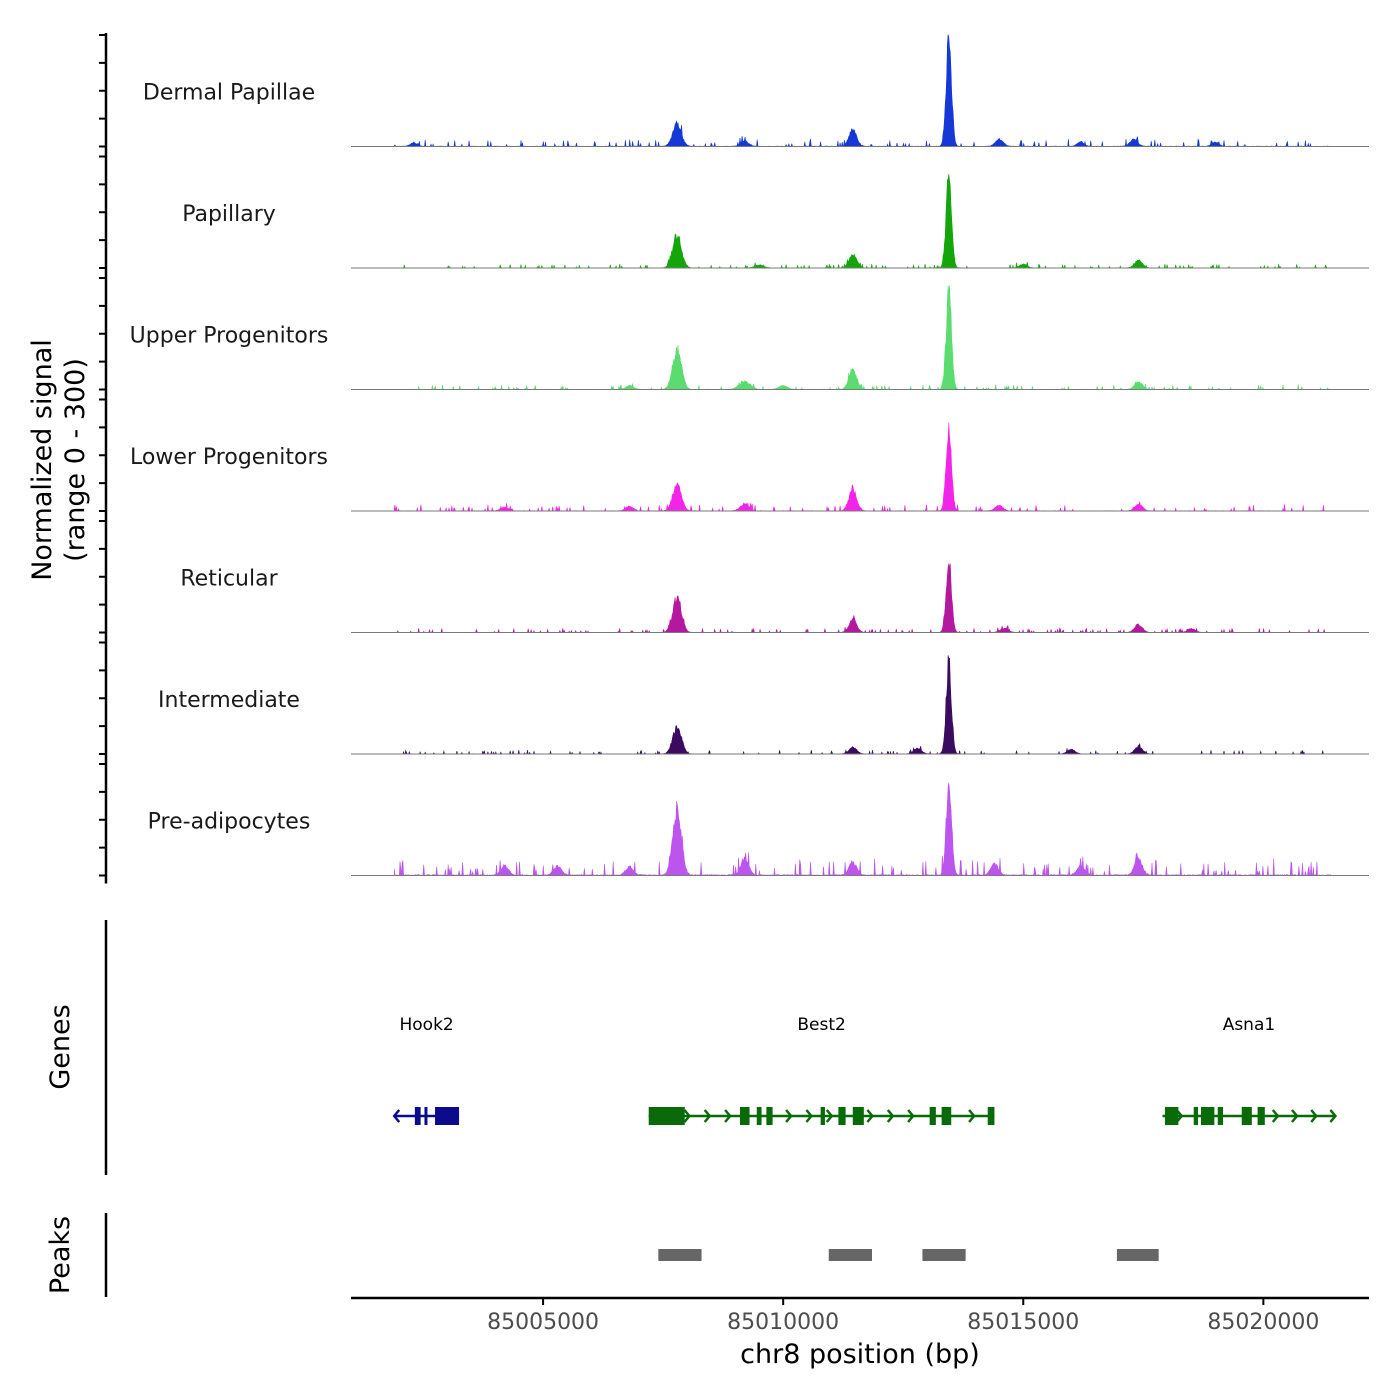 This screenshot has width=1400, height=1400. Describe the element at coordinates (229, 336) in the screenshot. I see `track-label: Upper Progenitors` at that location.